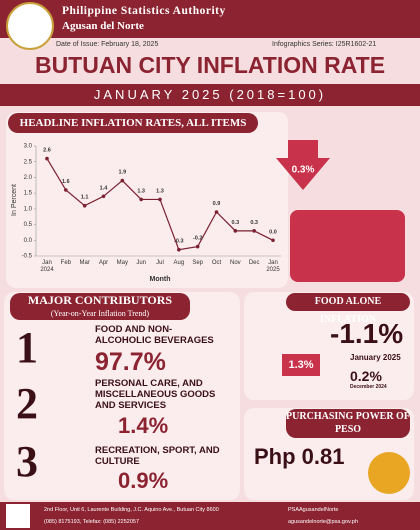 The height and width of the screenshot is (530, 420). What do you see at coordinates (254, 263) in the screenshot?
I see `x-tick-label: Dec` at bounding box center [254, 263].